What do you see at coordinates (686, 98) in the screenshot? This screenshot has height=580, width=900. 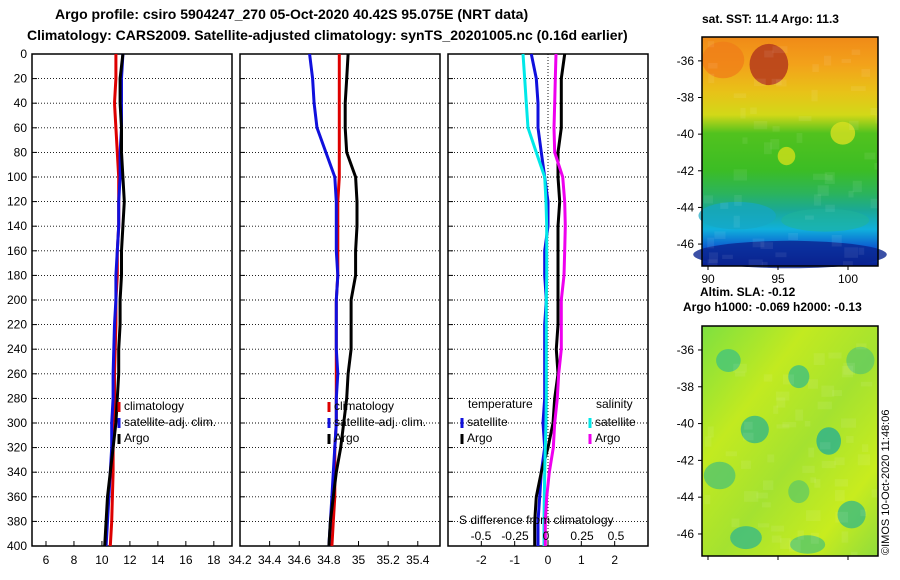 I see `lat-tick-label: -38` at bounding box center [686, 98].